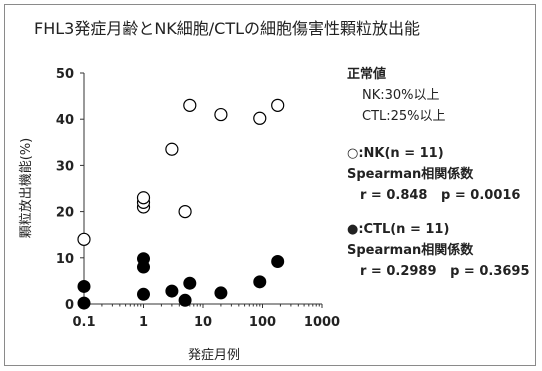 The image size is (542, 371). I want to click on y-axis-label: 顆粒放出機能(%), so click(26, 188).